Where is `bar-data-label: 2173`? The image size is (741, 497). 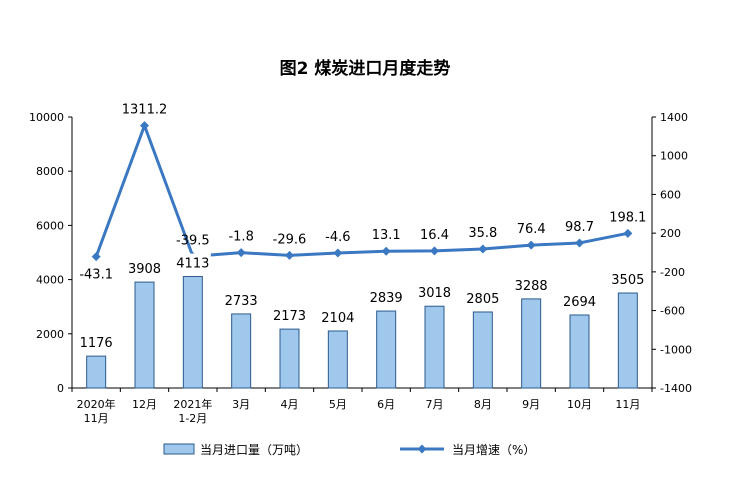 bar-data-label: 2173 is located at coordinates (289, 316).